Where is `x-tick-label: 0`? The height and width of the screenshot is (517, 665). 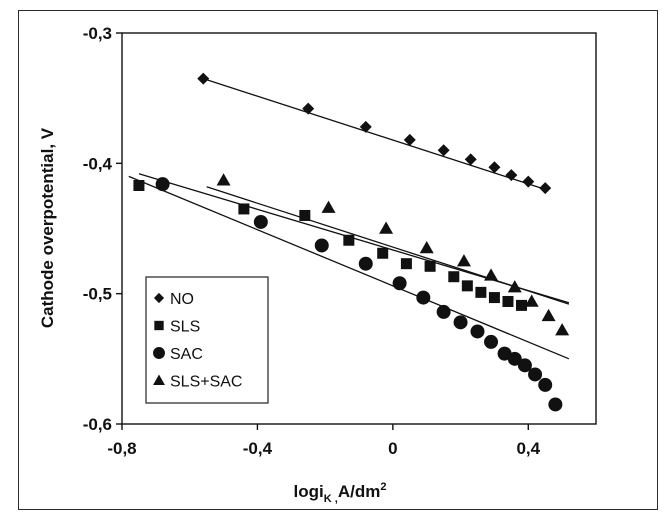
x-tick-label: 0 is located at coordinates (392, 448).